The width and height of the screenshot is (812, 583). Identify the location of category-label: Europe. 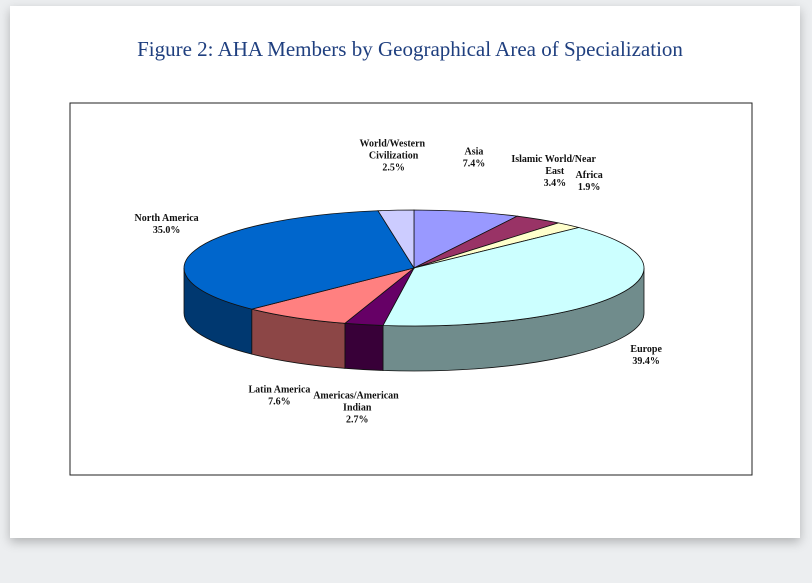
(646, 349).